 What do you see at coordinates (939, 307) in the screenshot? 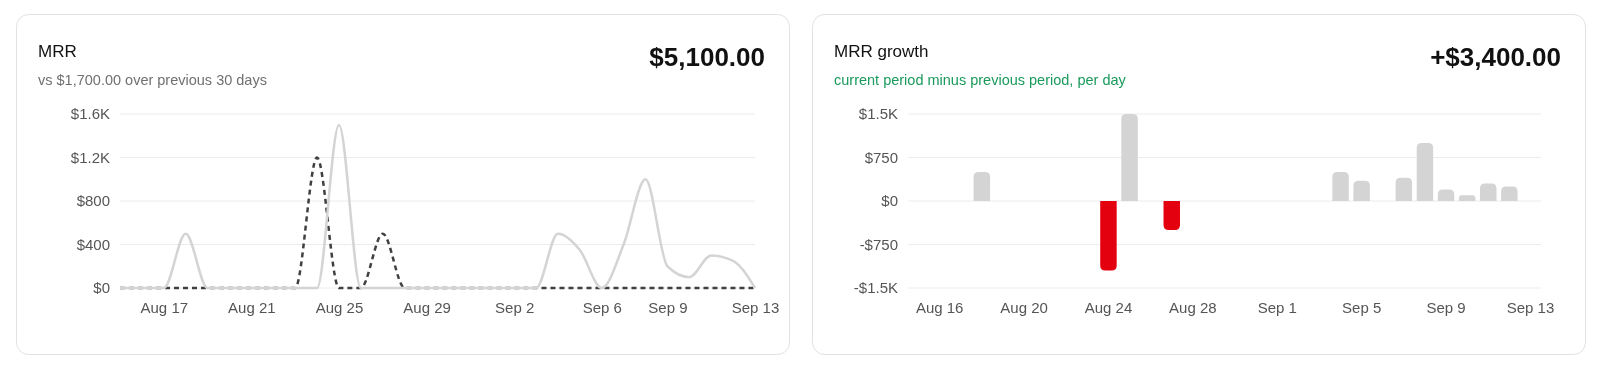
I see `x-tick-label: Aug 16` at bounding box center [939, 307].